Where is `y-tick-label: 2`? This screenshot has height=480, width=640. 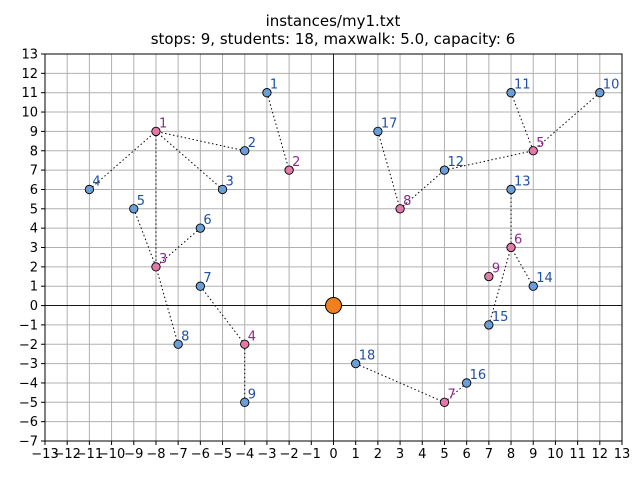 y-tick-label: 2 is located at coordinates (34, 267).